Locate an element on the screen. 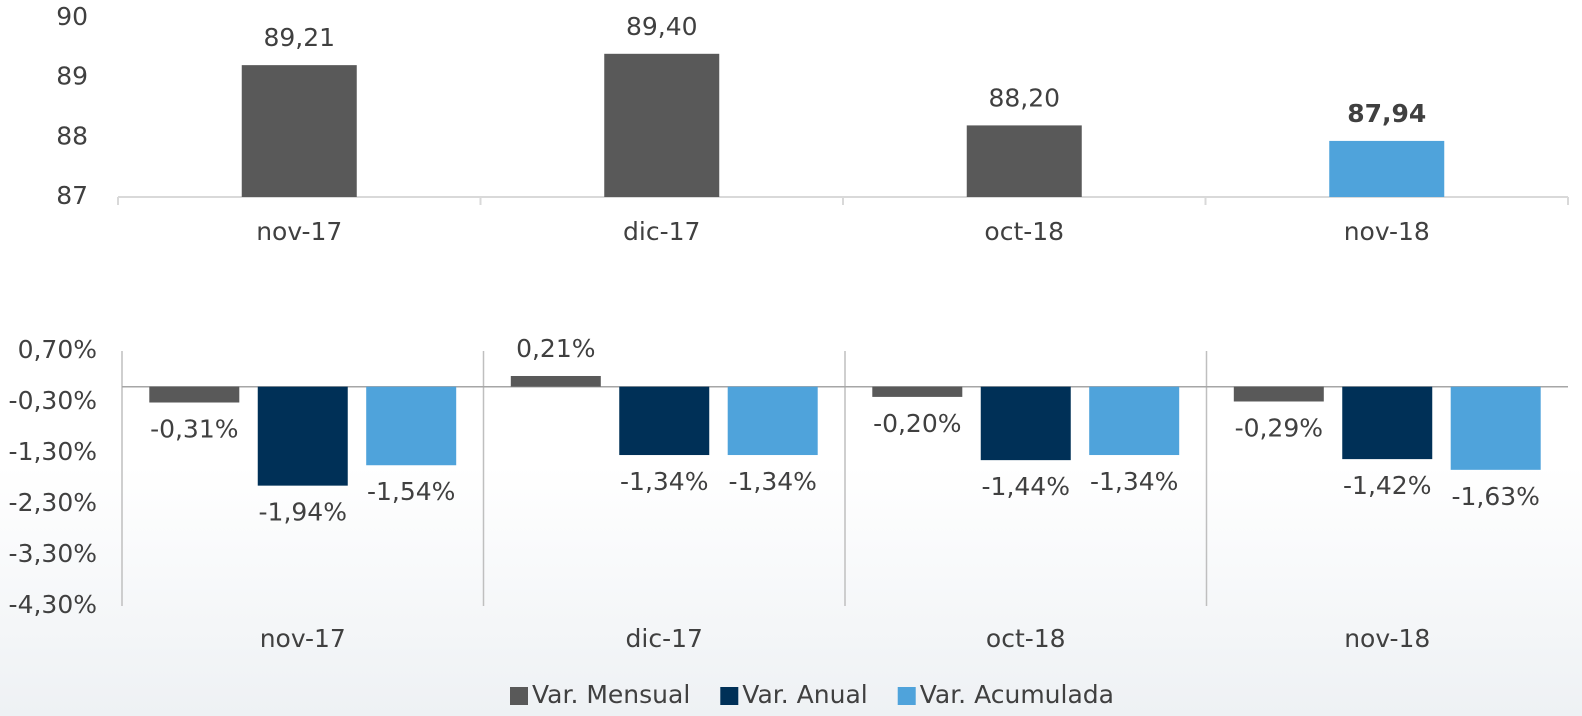 This screenshot has width=1582, height=716. y-tick-label: 0,70% is located at coordinates (57, 349).